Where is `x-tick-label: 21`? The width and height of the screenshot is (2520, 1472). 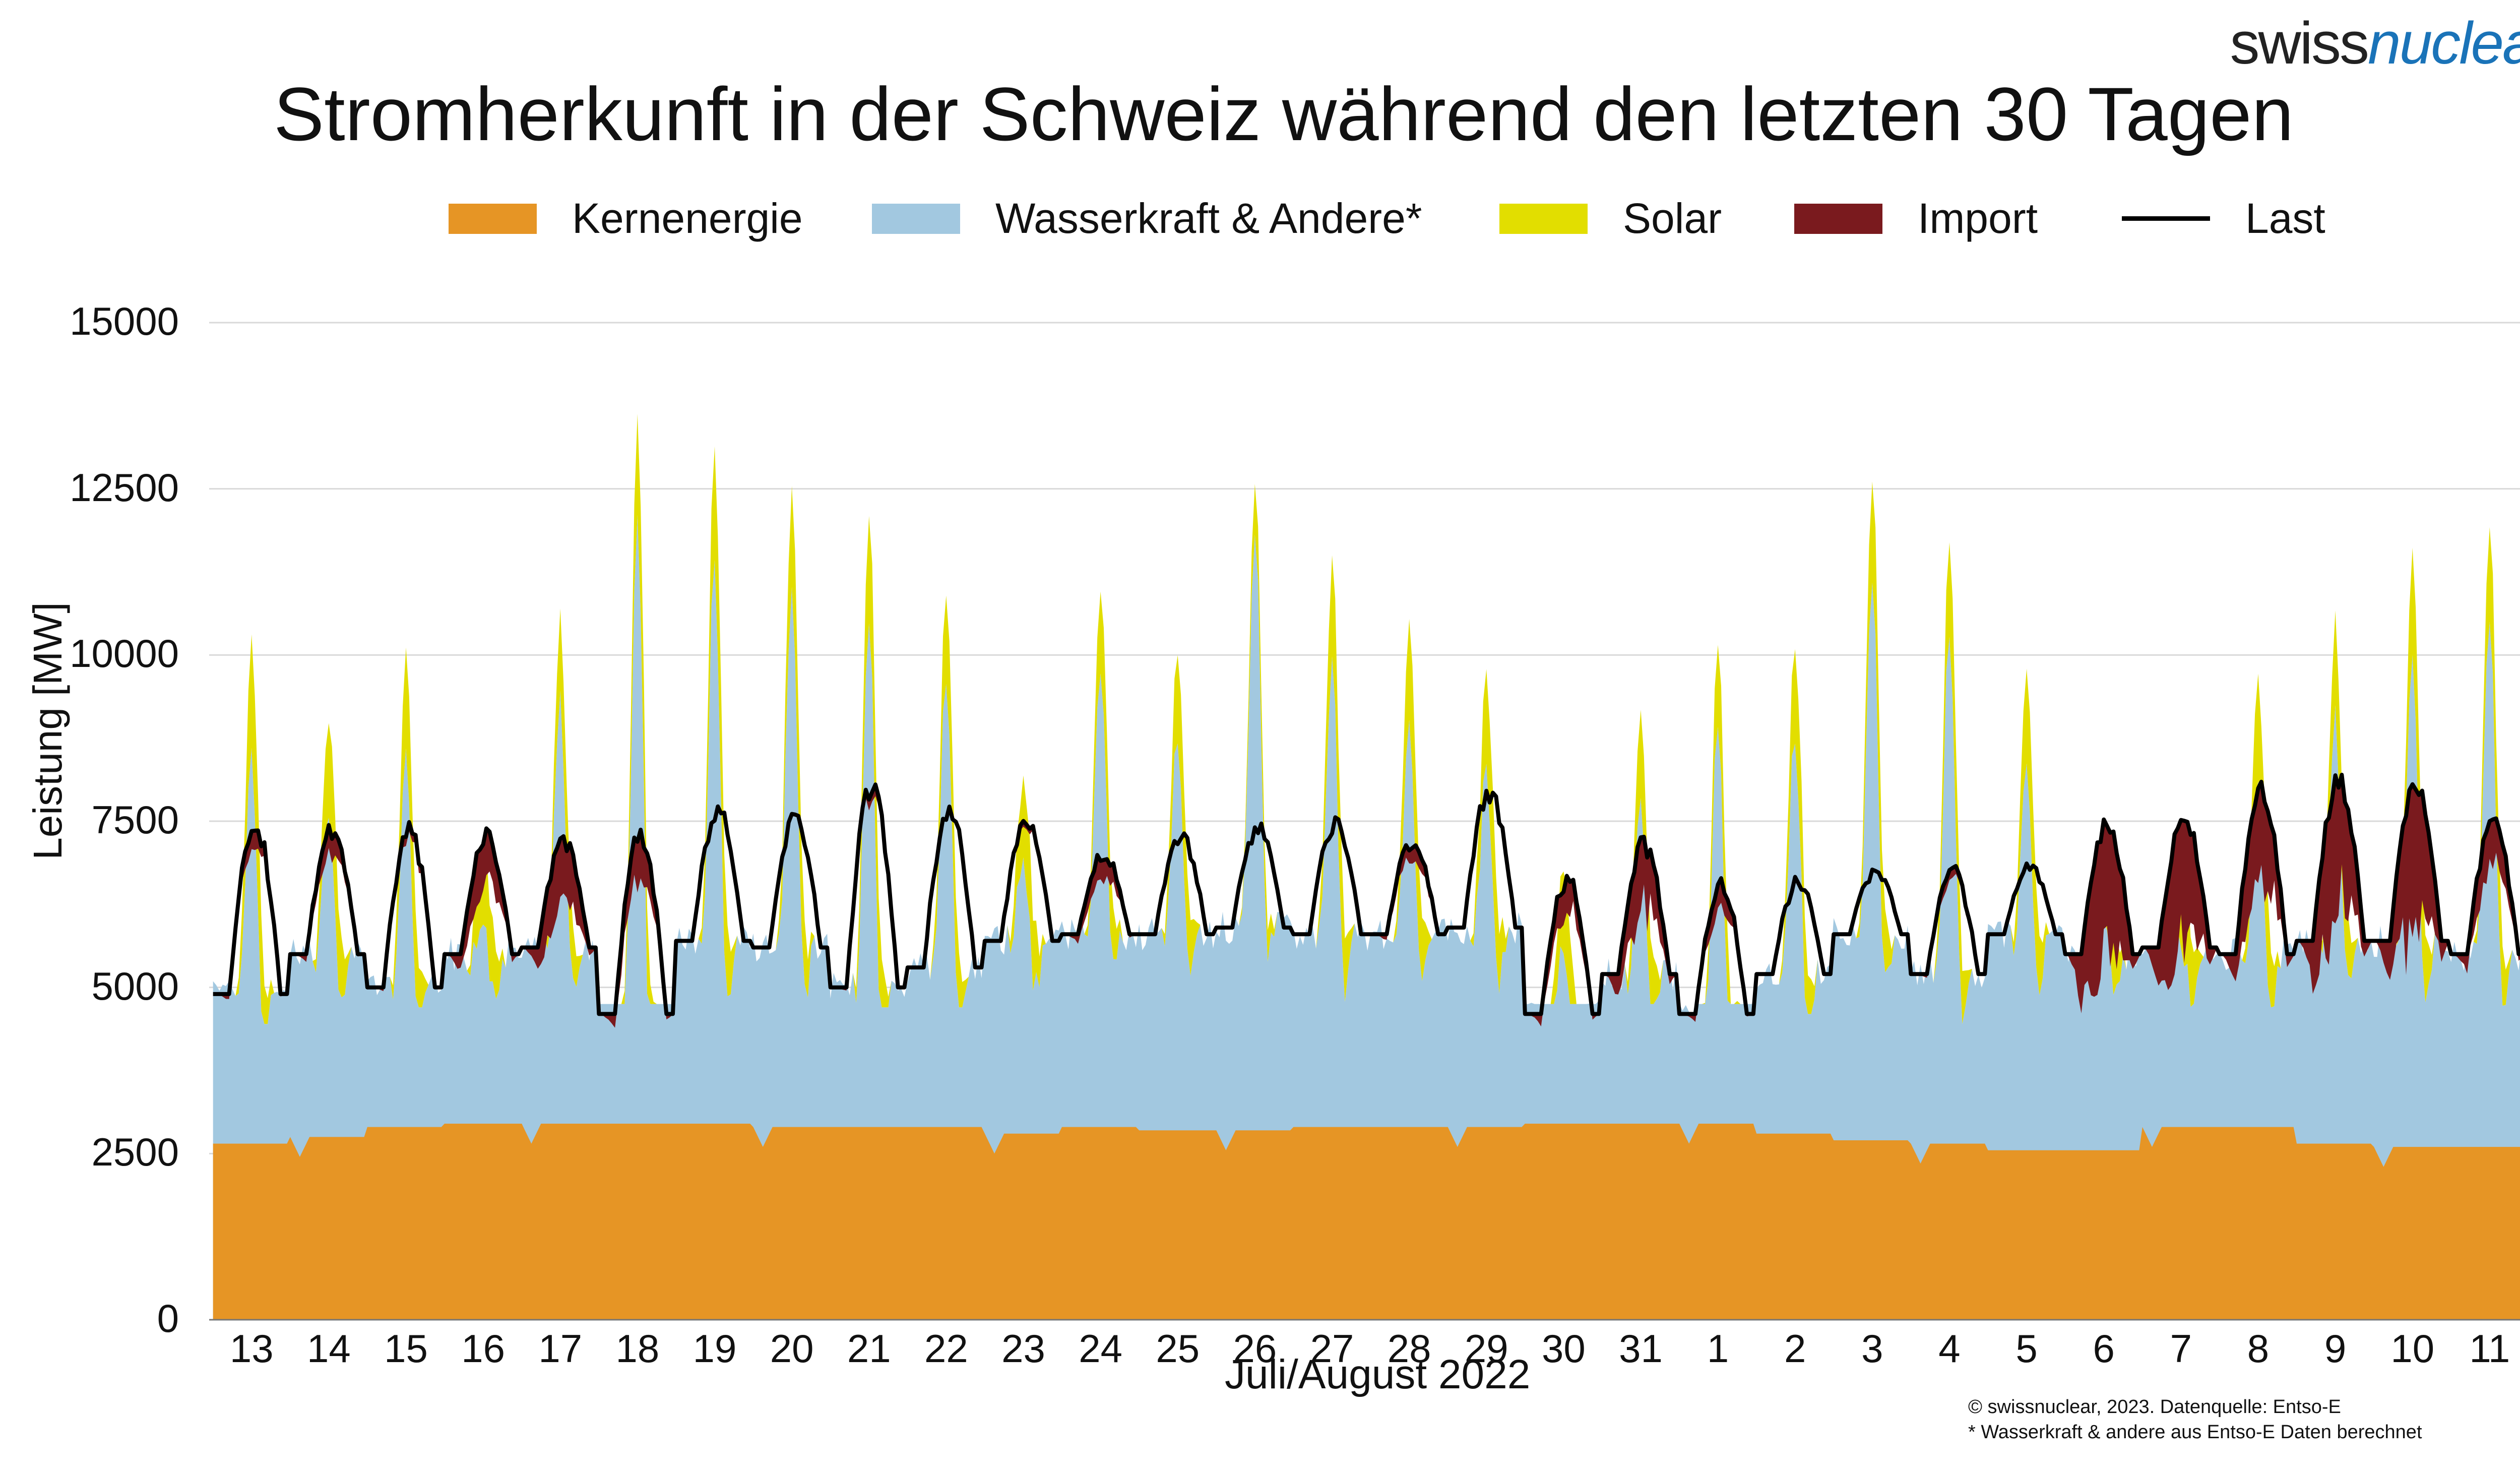 x-tick-label: 21 is located at coordinates (869, 1349).